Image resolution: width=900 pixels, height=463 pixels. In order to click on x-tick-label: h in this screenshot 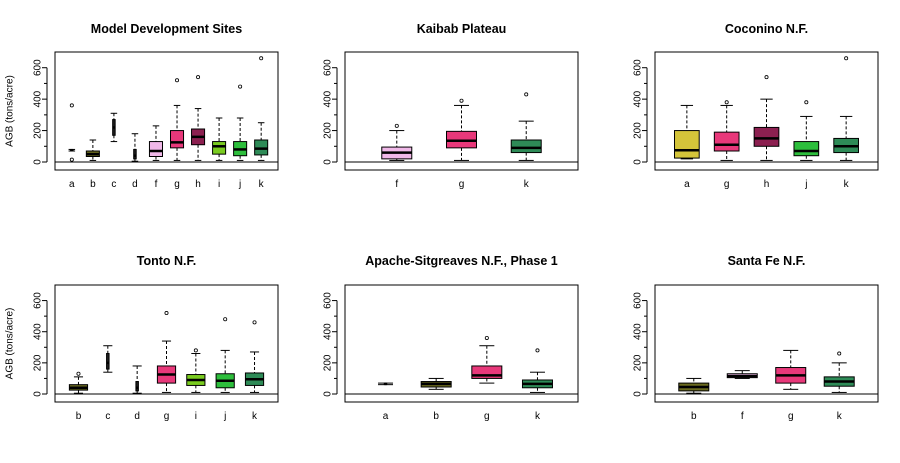, I will do `click(767, 184)`.